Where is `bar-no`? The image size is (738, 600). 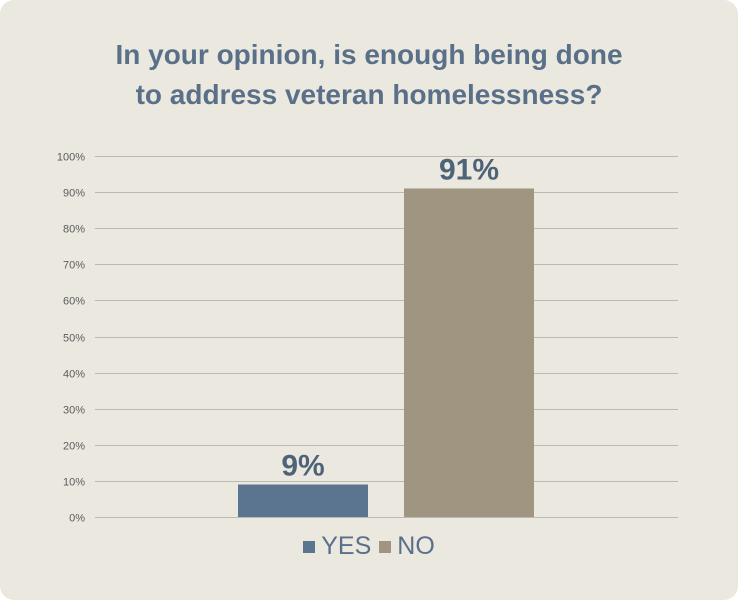 bar-no is located at coordinates (469, 353).